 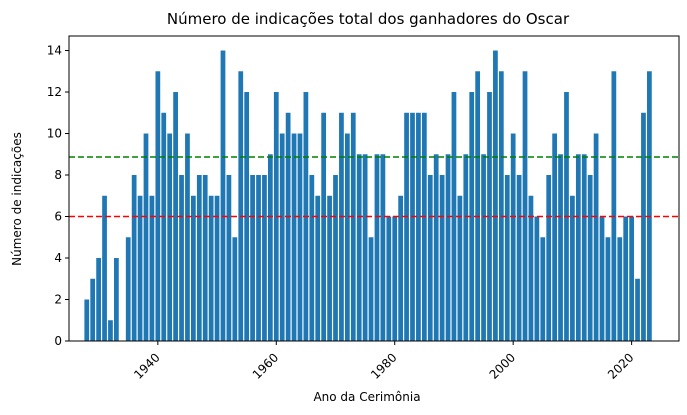 I want to click on bar-1942, so click(x=170, y=237).